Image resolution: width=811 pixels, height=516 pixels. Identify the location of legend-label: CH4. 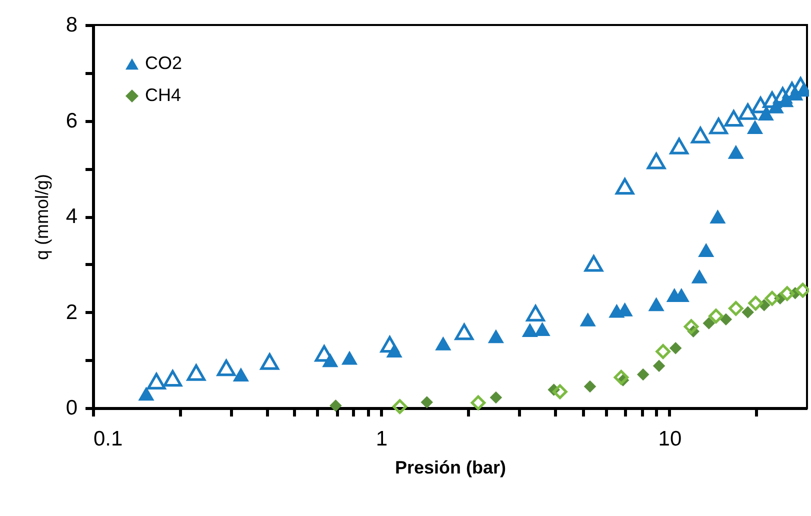
(163, 95).